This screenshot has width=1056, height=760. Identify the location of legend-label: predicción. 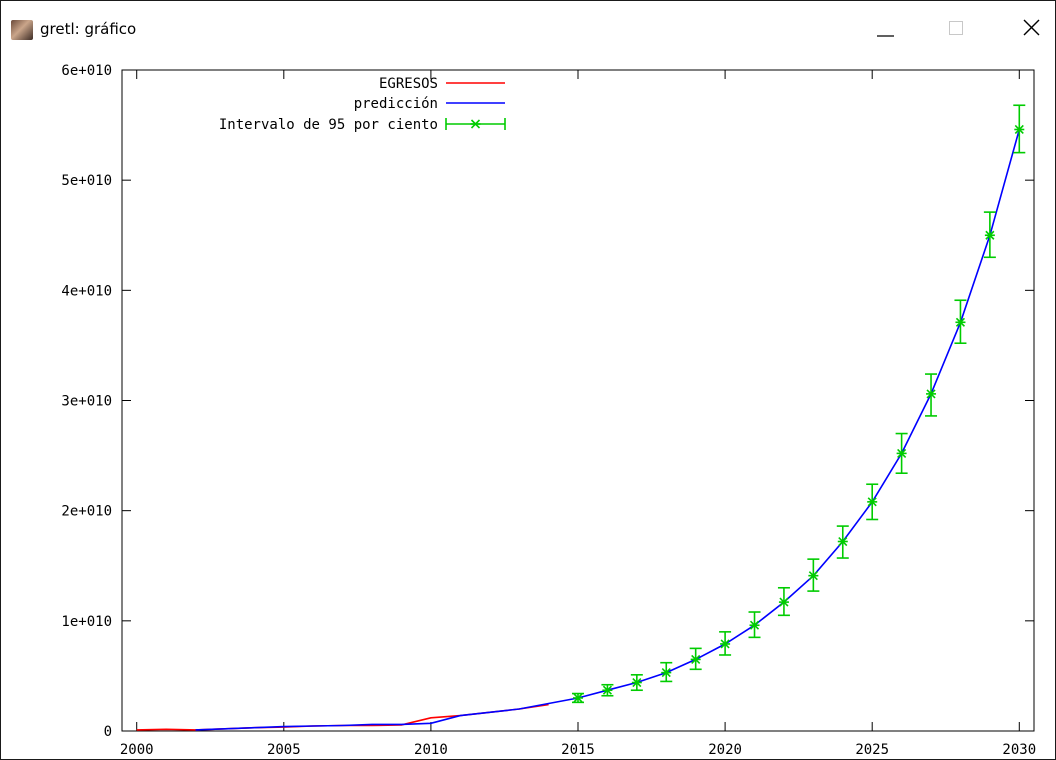
(396, 104).